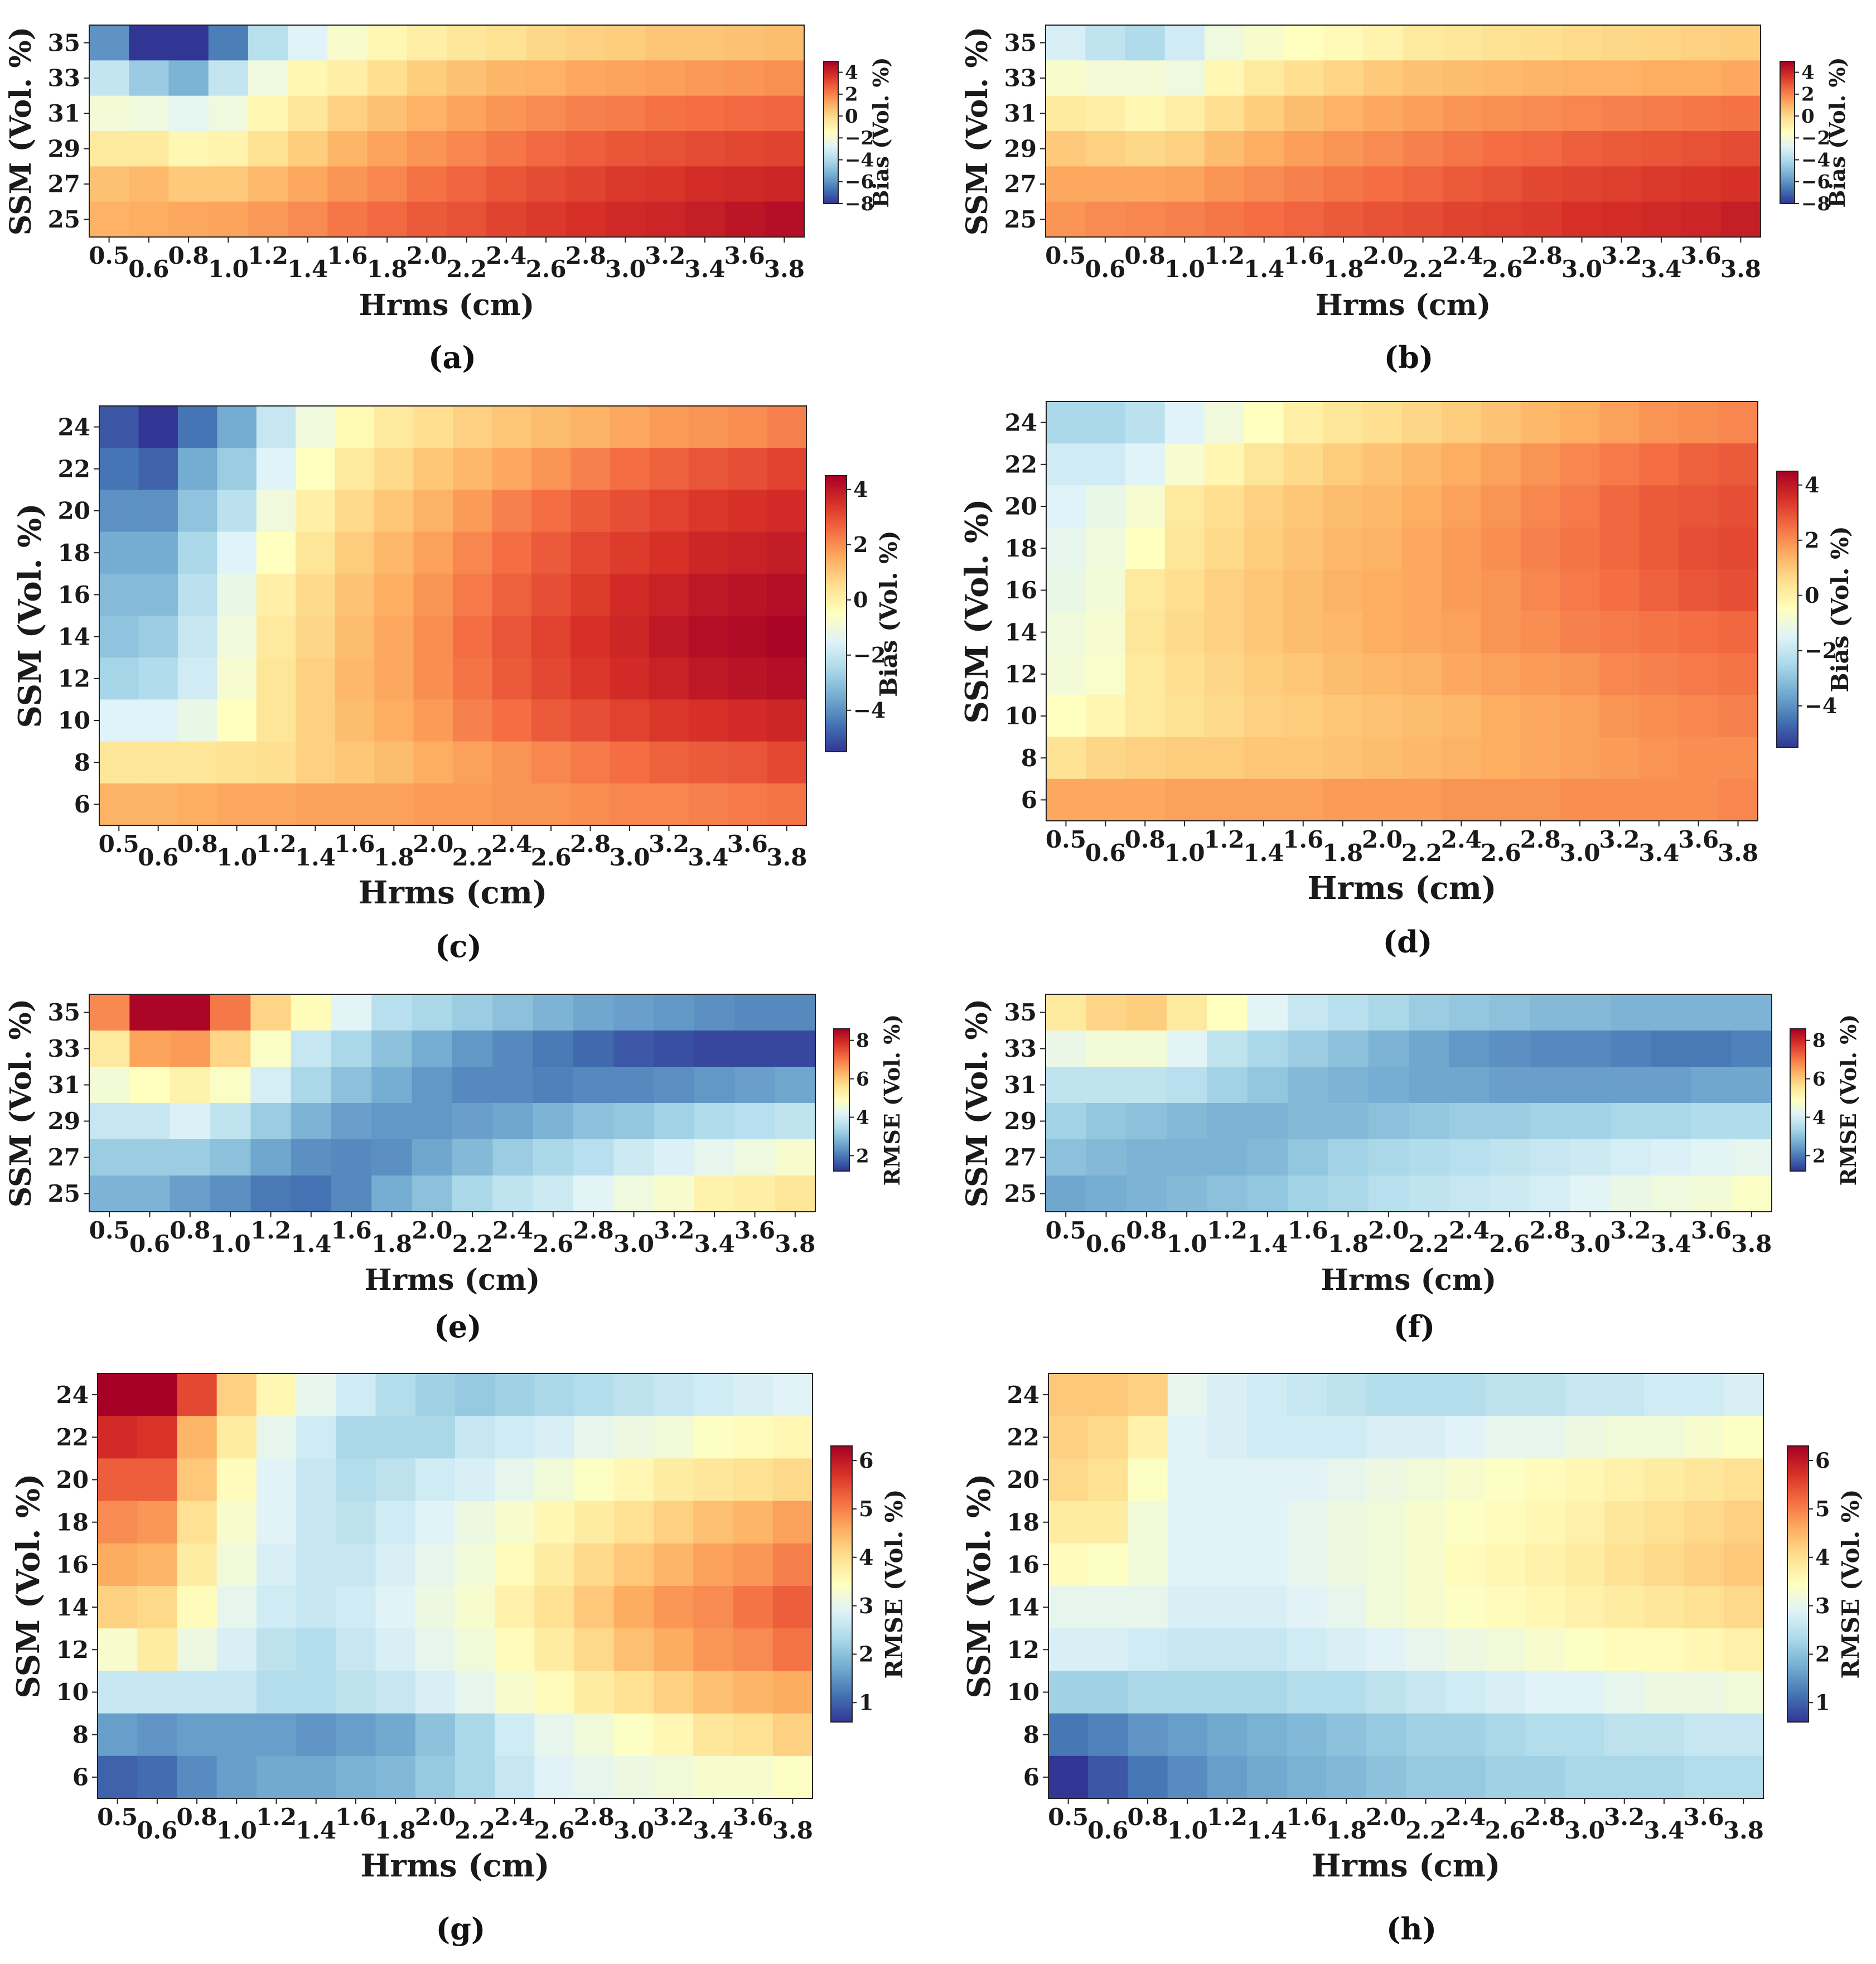  I want to click on y-tick-label: 6, so click(1031, 1777).